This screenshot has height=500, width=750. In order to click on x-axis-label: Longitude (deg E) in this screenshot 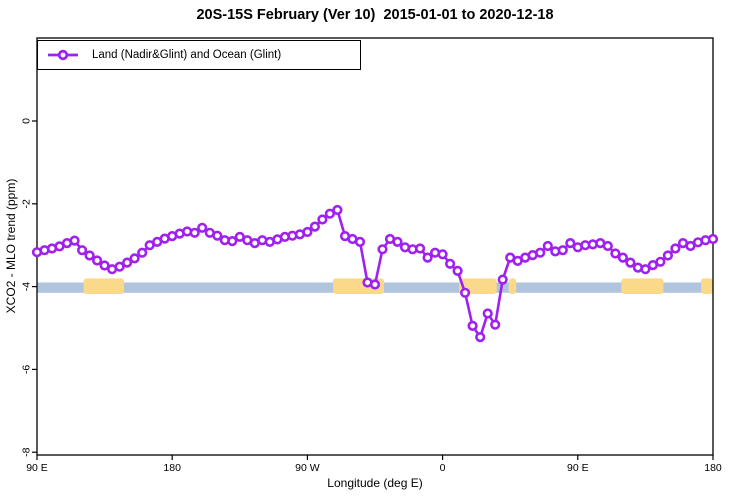, I will do `click(375, 483)`.